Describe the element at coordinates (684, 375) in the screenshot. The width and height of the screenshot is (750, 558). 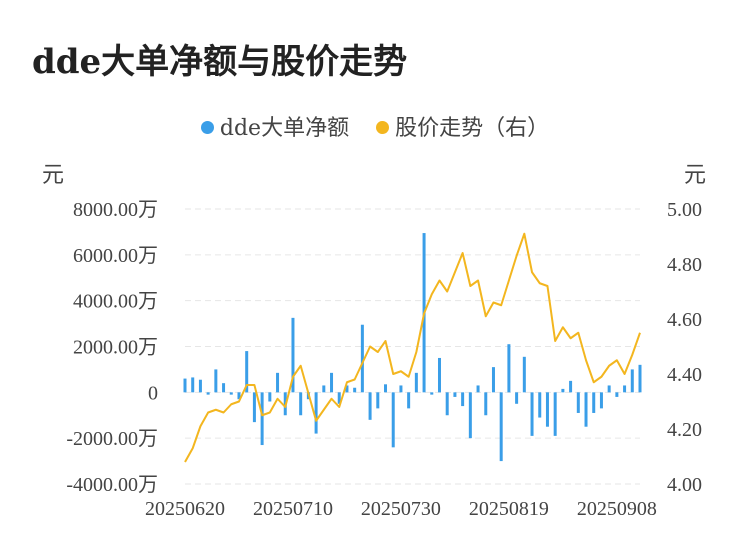
I see `right-tick-label: 4.40` at that location.